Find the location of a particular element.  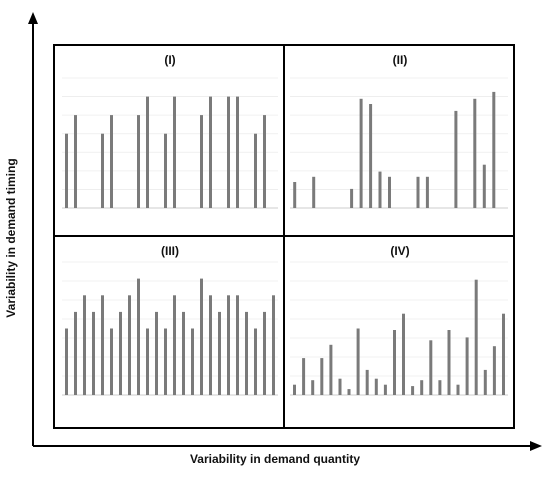

quadrant-1-label: (I) is located at coordinates (169, 60).